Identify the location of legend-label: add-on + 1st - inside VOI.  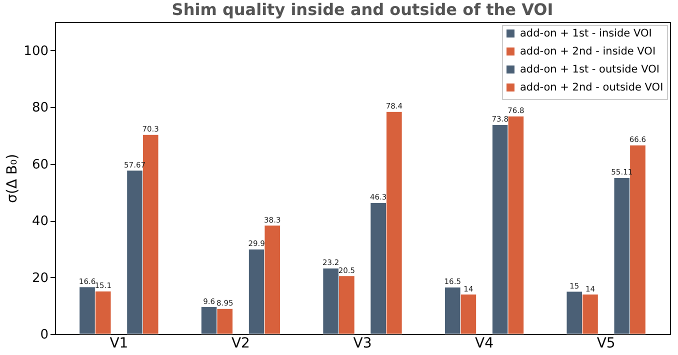
(586, 34).